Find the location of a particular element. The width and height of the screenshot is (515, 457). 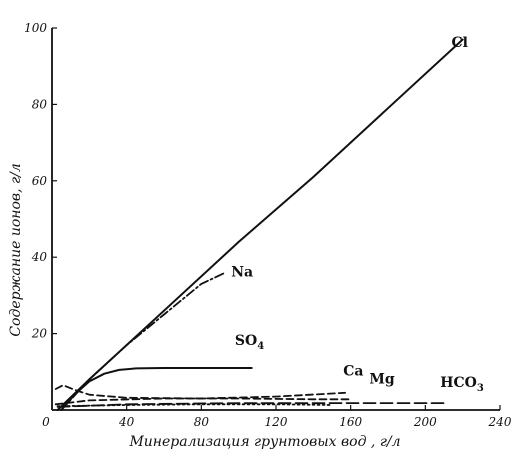

series-label-so4: SO4 is located at coordinates (249, 342).